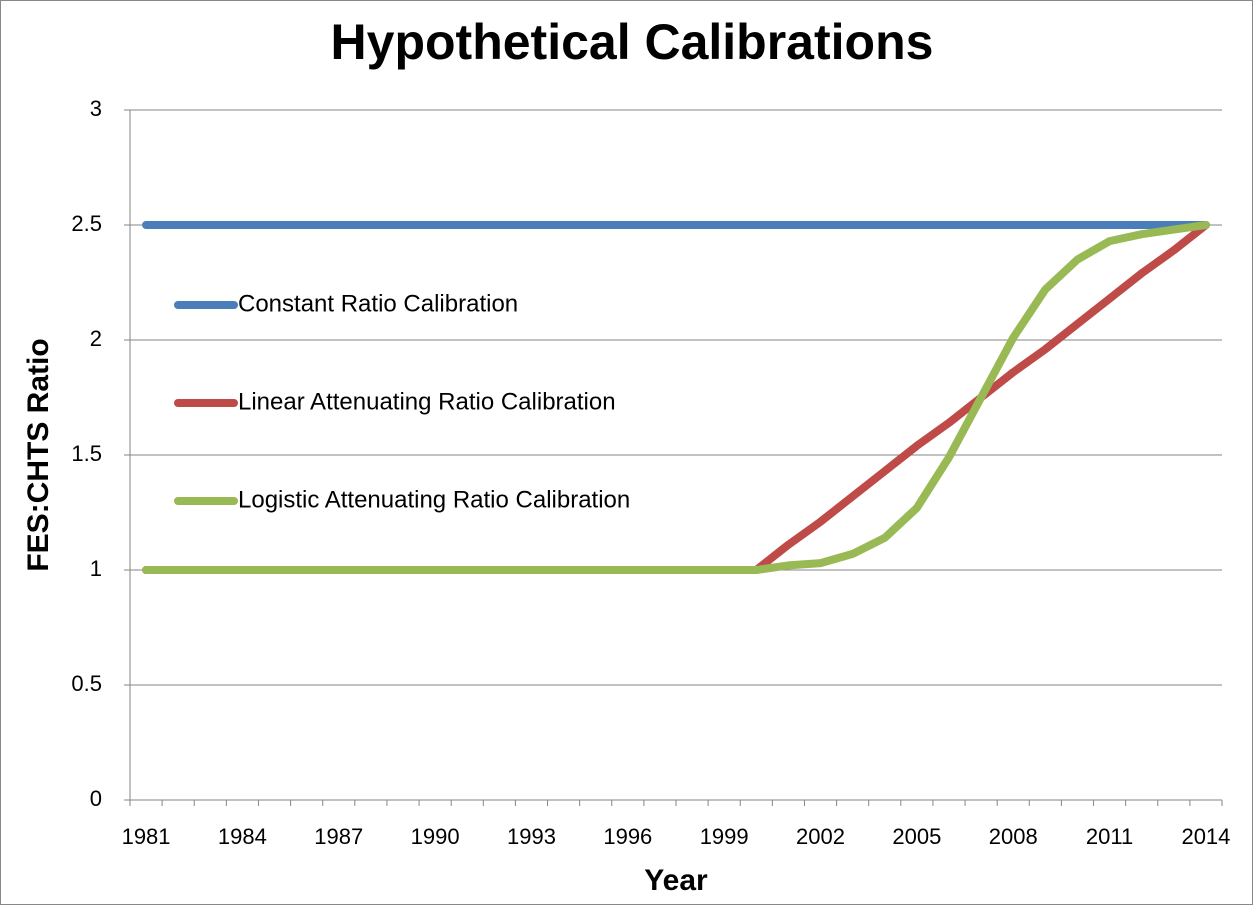  What do you see at coordinates (434, 499) in the screenshot?
I see `legend-label: Logistic Attenuating Ratio Calibration` at bounding box center [434, 499].